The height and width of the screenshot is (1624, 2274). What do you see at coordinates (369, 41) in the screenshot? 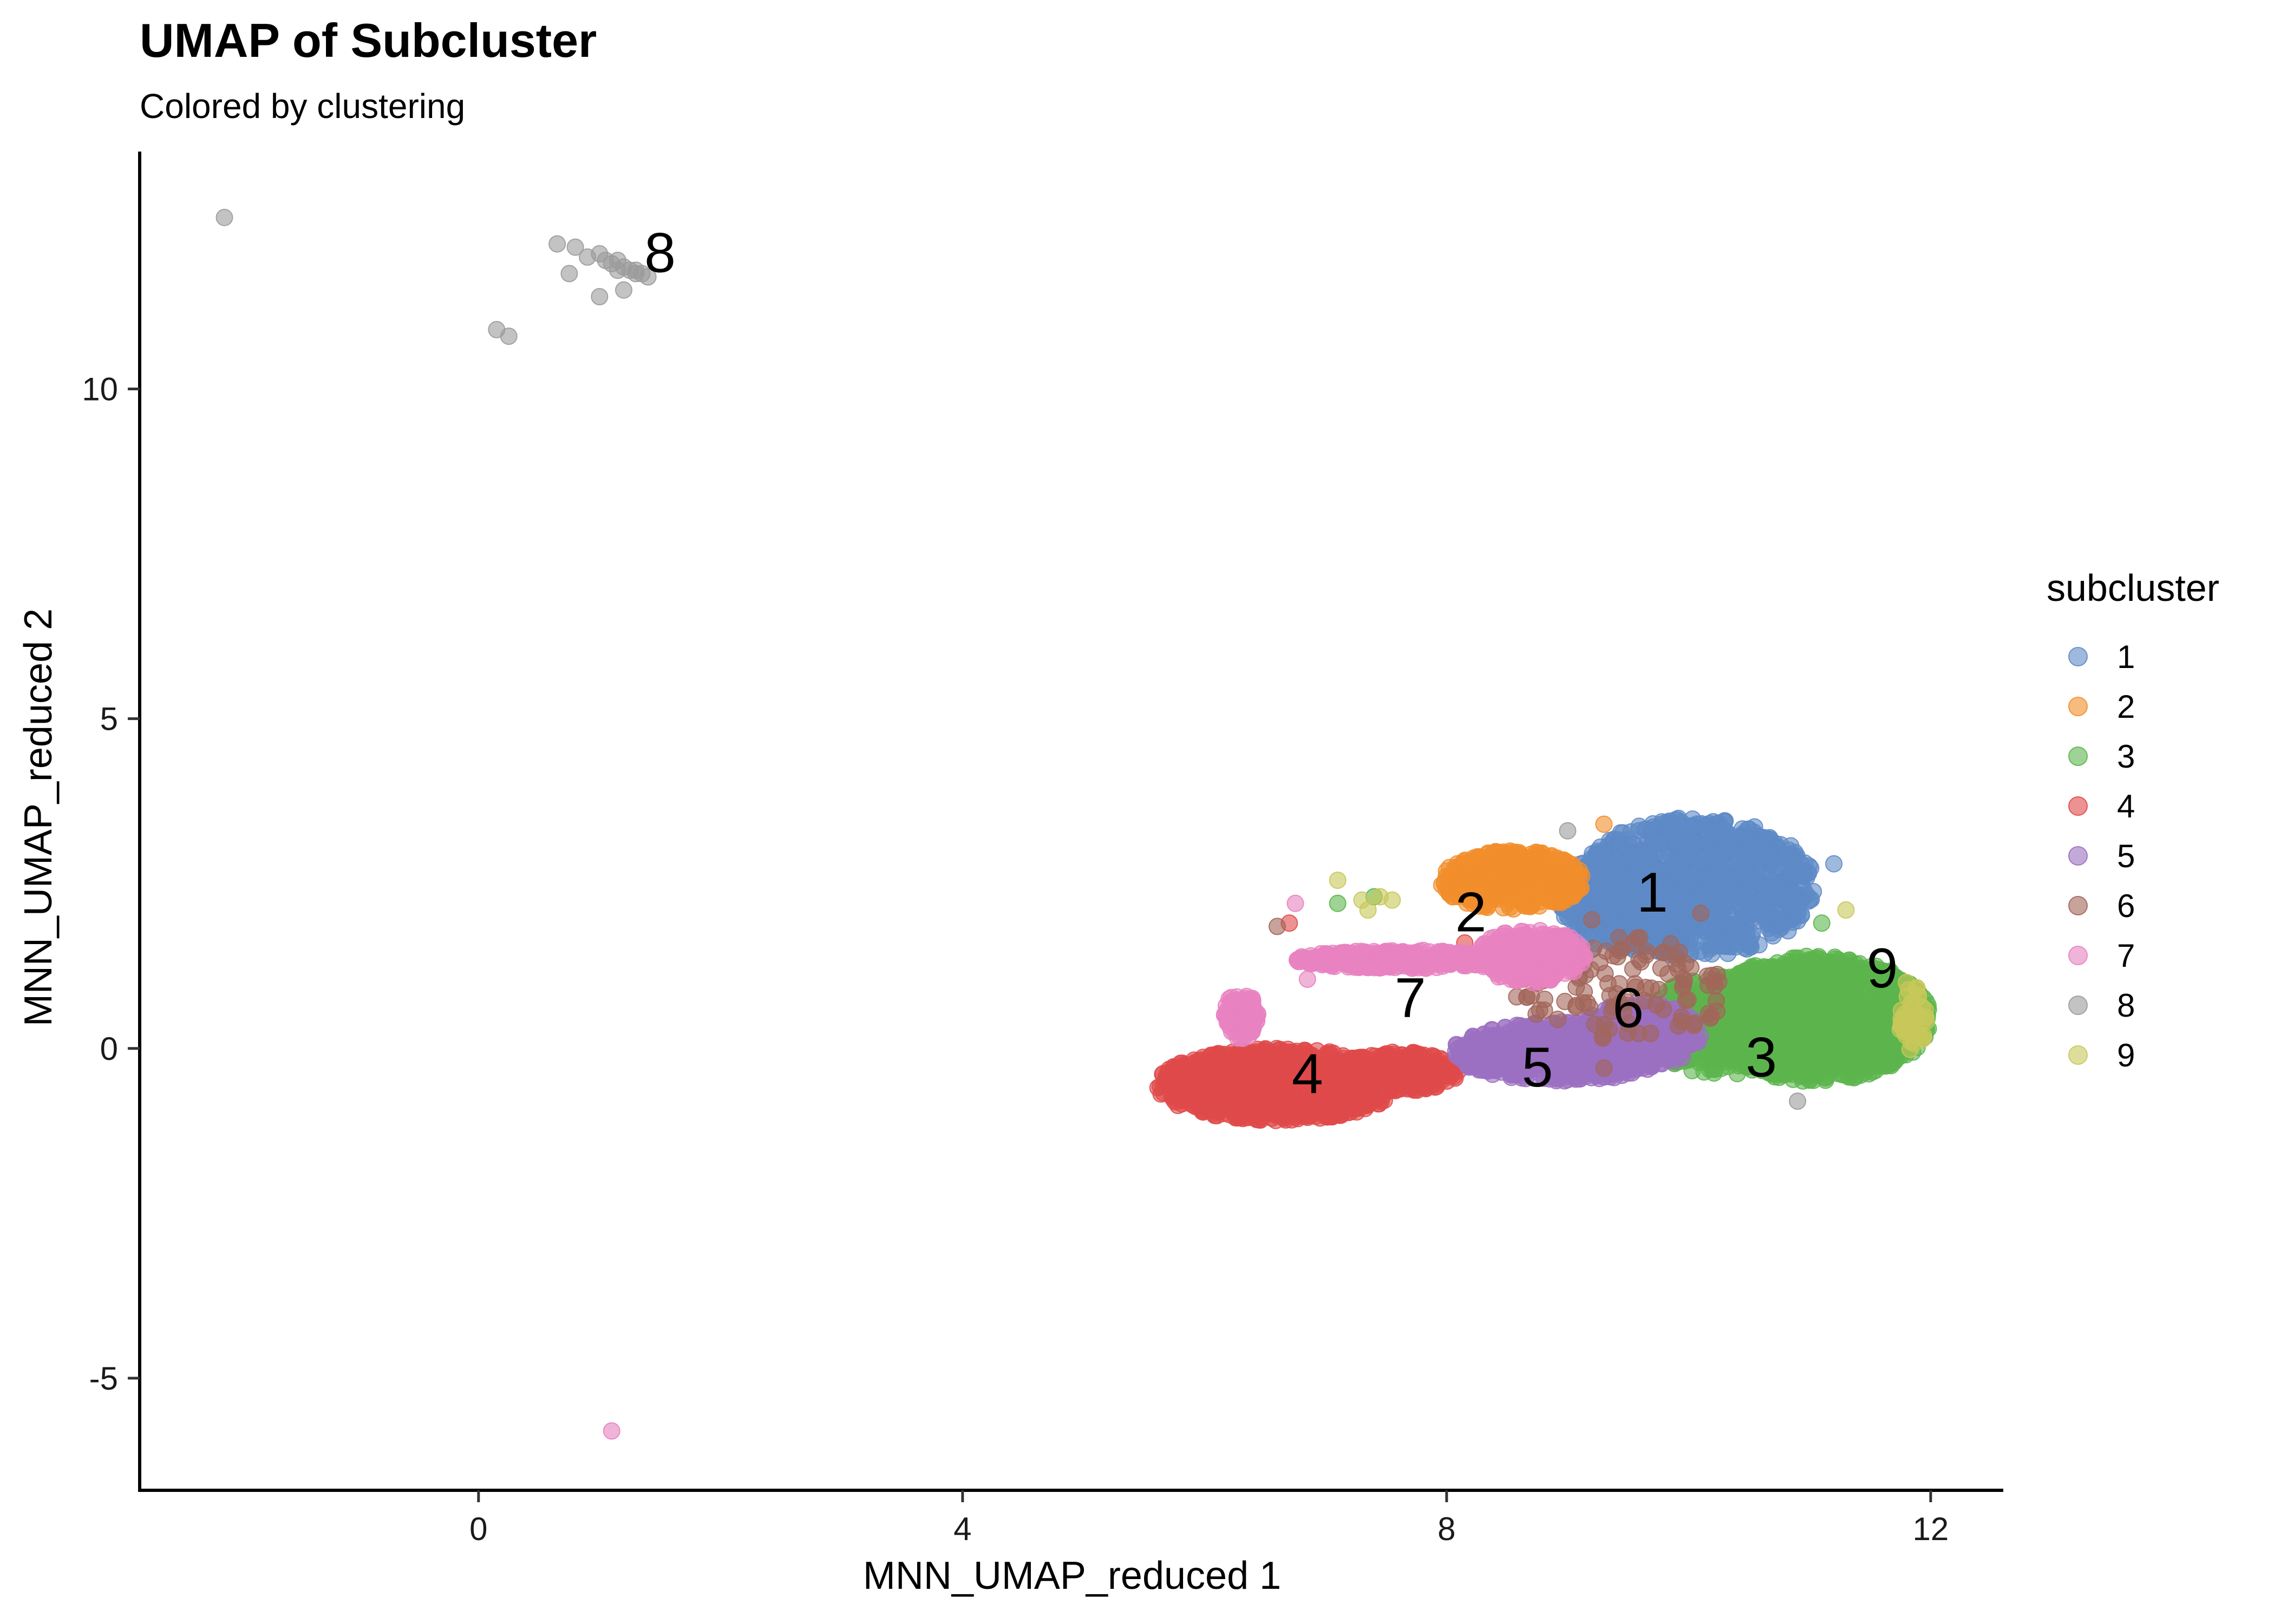
I see `chart-title: UMAP of Subcluster` at bounding box center [369, 41].